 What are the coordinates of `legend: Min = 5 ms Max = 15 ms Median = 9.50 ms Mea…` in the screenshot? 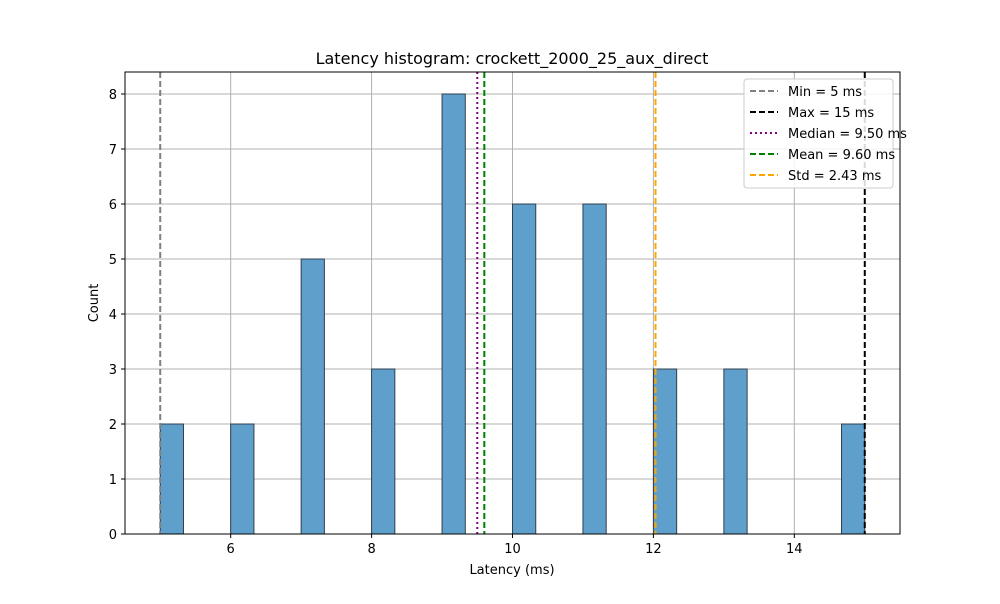 It's located at (825, 133).